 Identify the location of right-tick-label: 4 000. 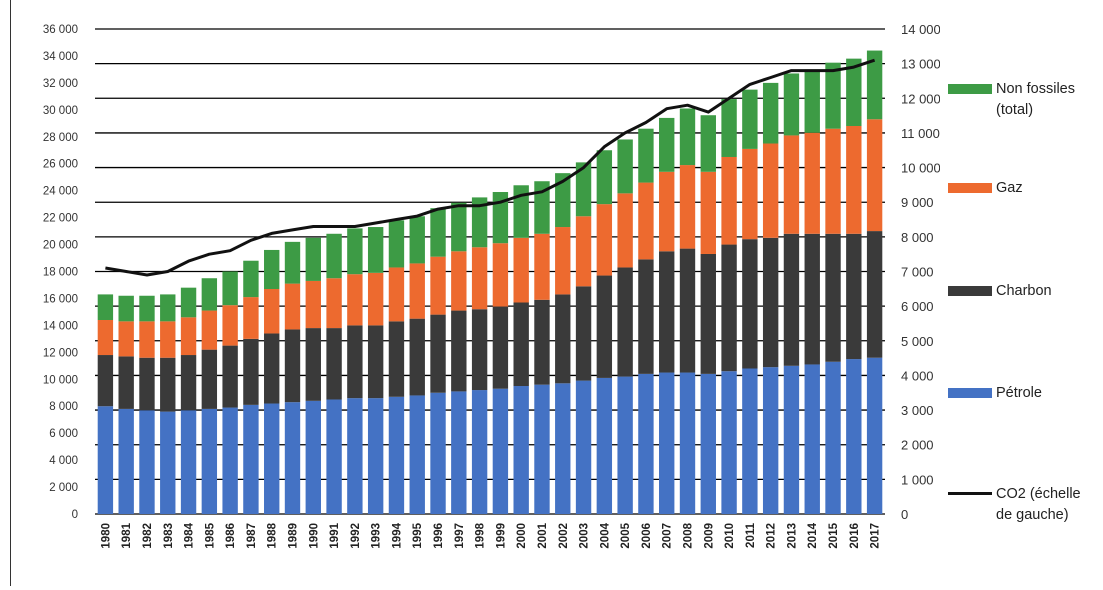
(917, 375).